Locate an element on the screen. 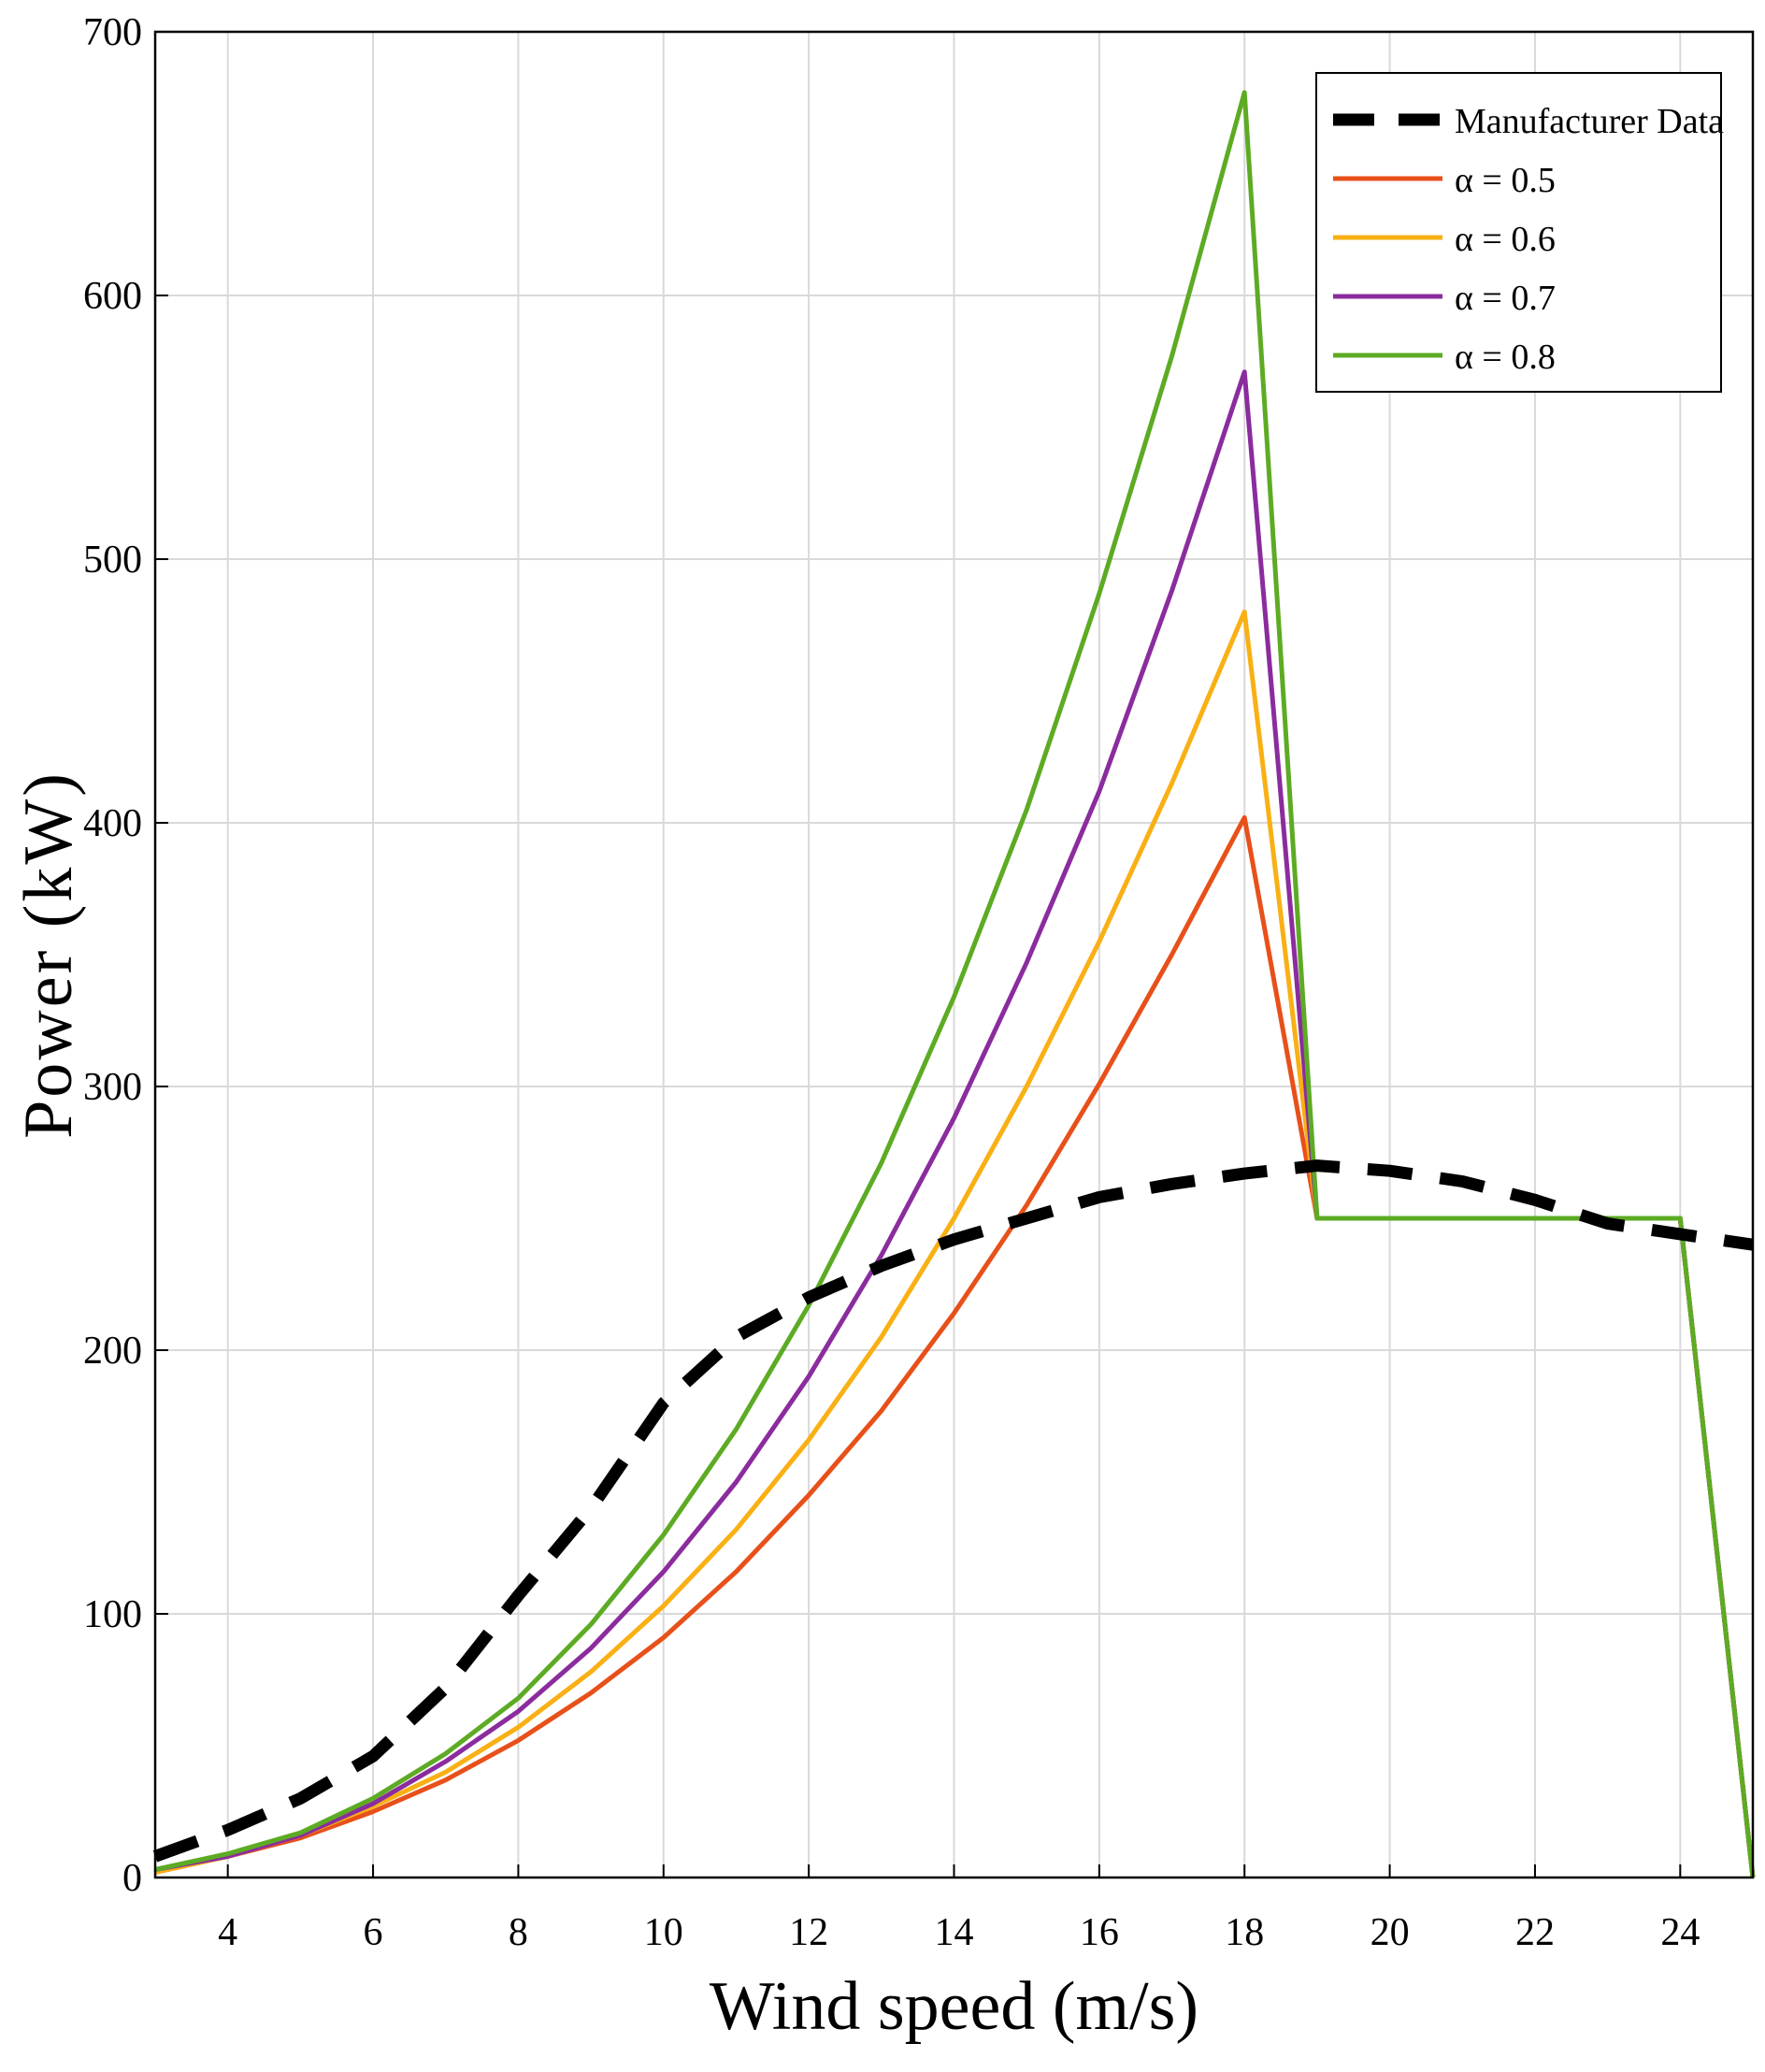 This screenshot has height=2072, width=1765. x-tick-label-8: 20 is located at coordinates (1390, 1932).